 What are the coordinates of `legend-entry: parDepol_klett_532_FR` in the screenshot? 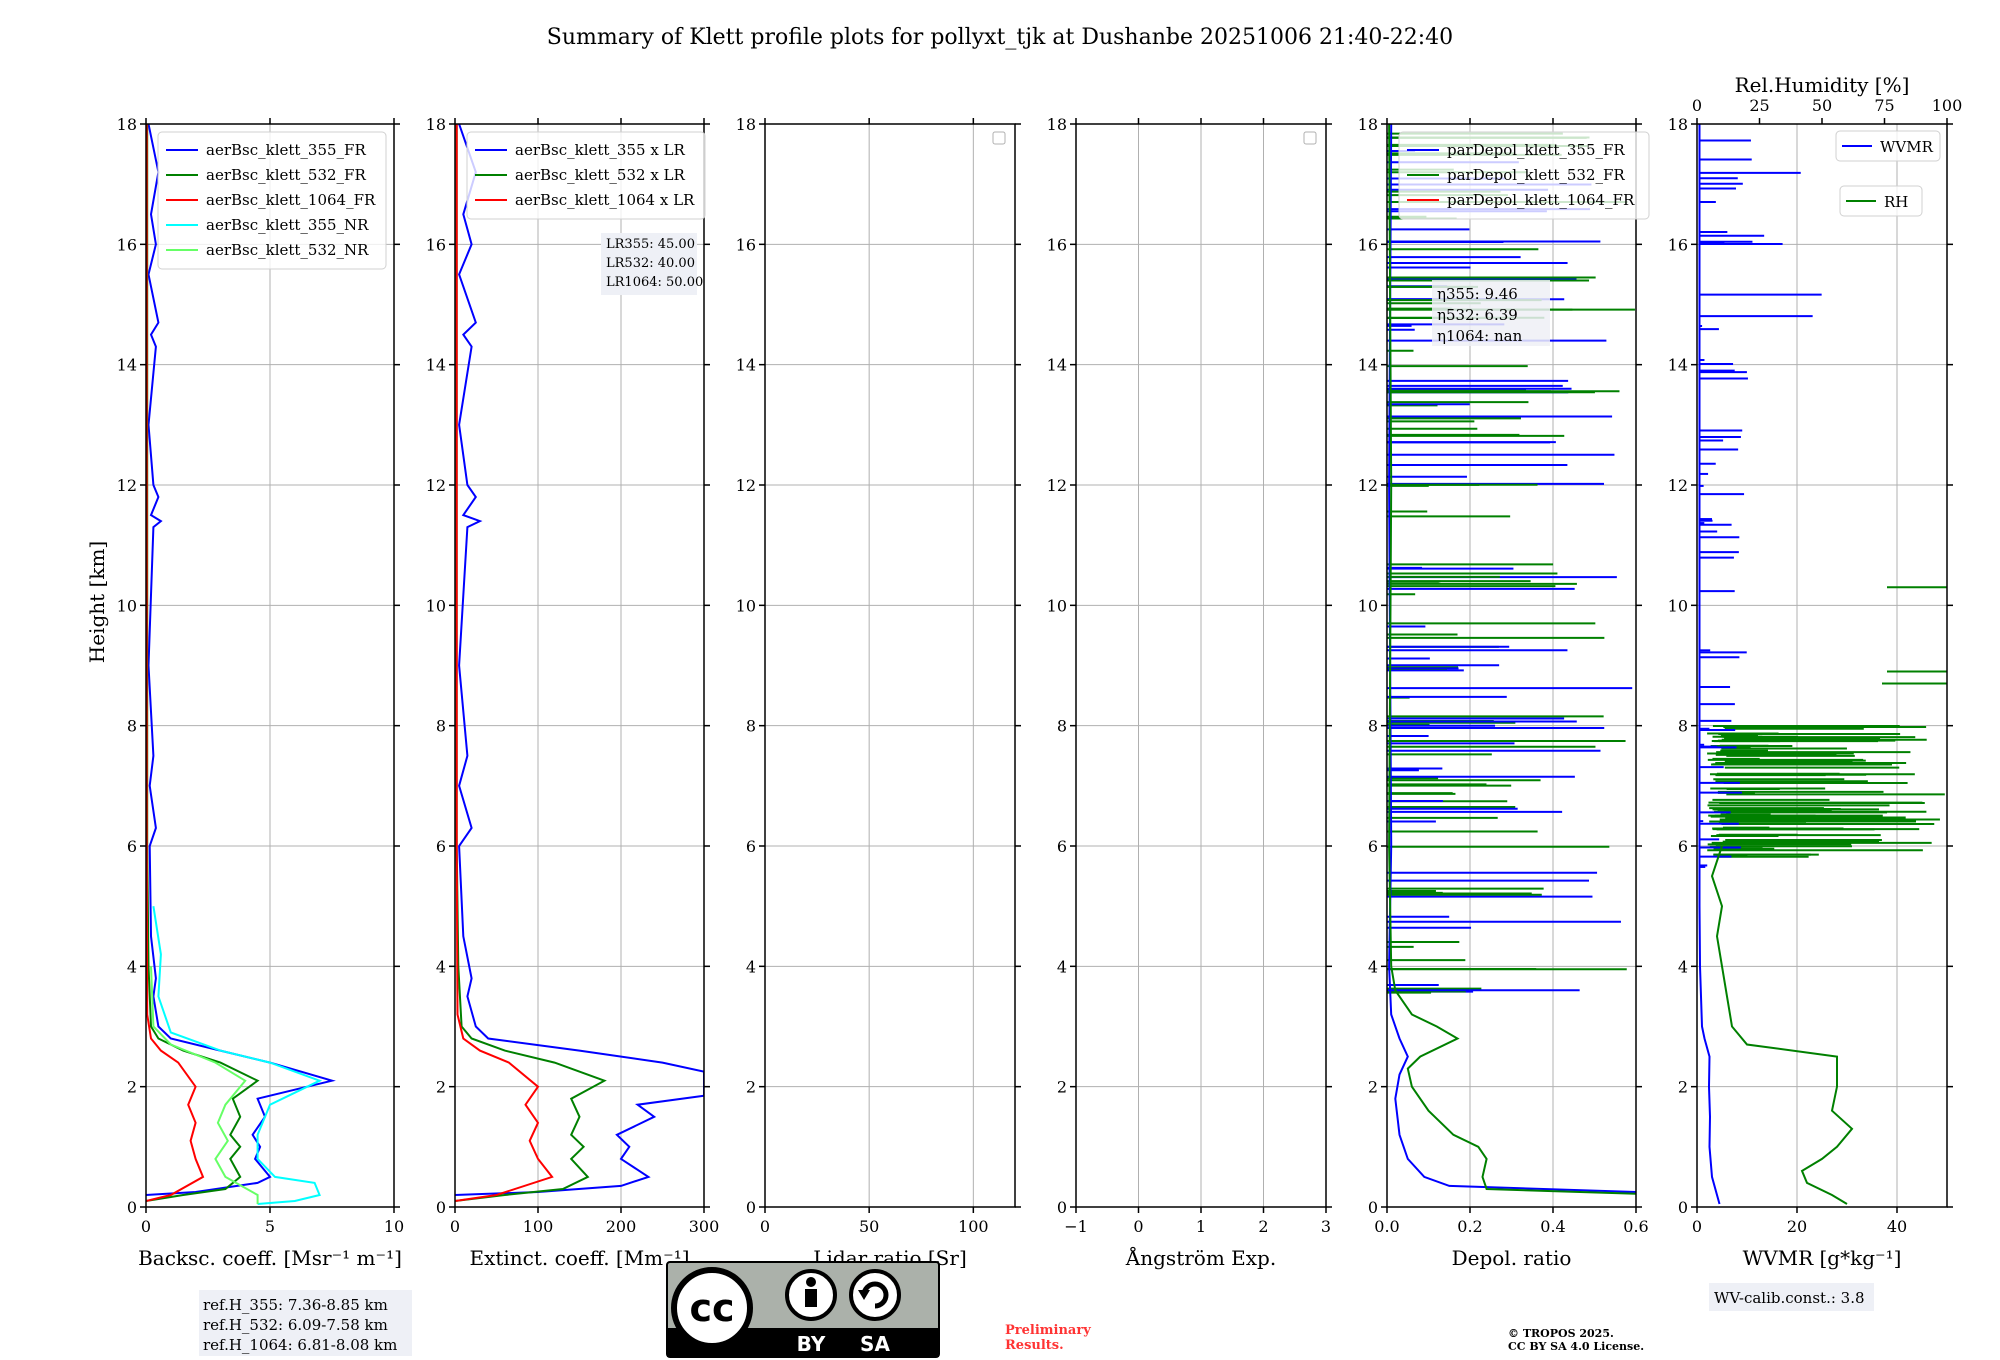 It's located at (1536, 175).